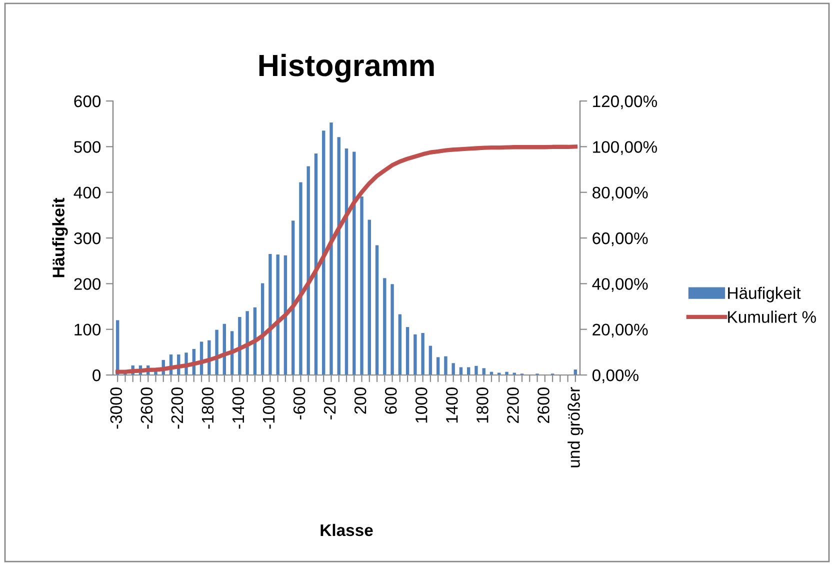  I want to click on y-tick-label: 500, so click(87, 147).